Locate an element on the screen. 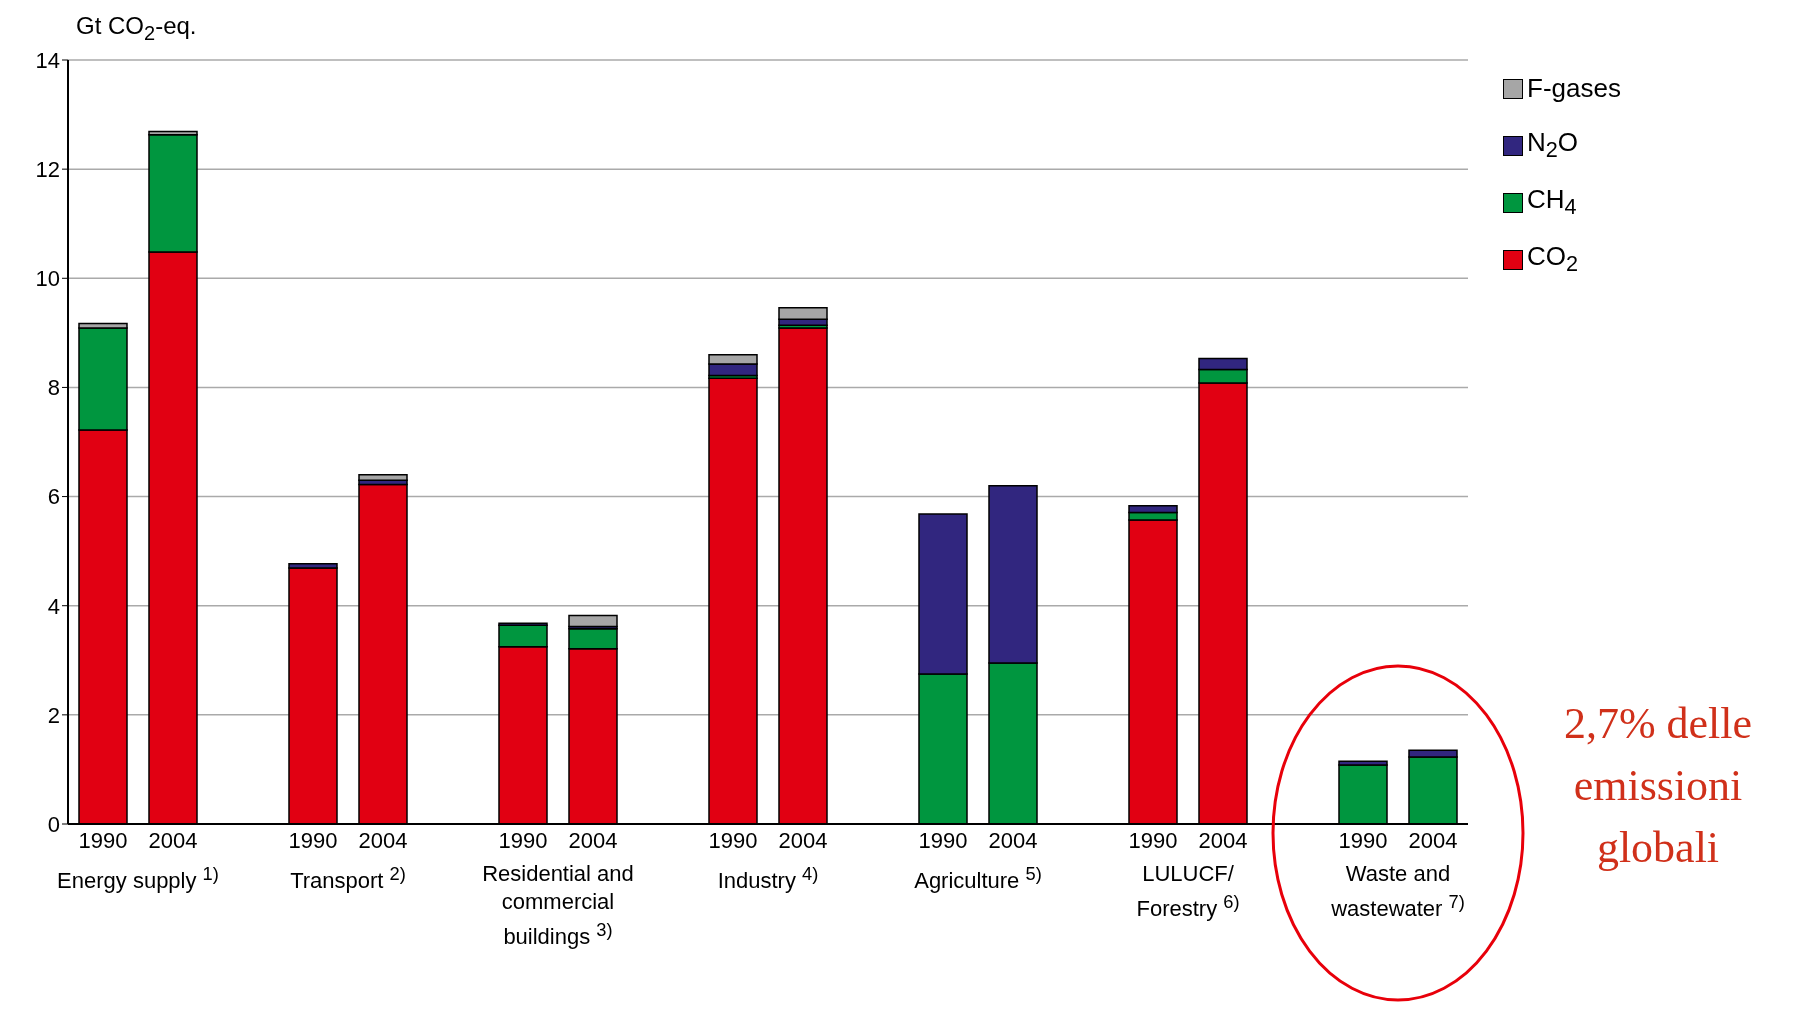  legend-label: CO$_{2}$ is located at coordinates (1553, 259).